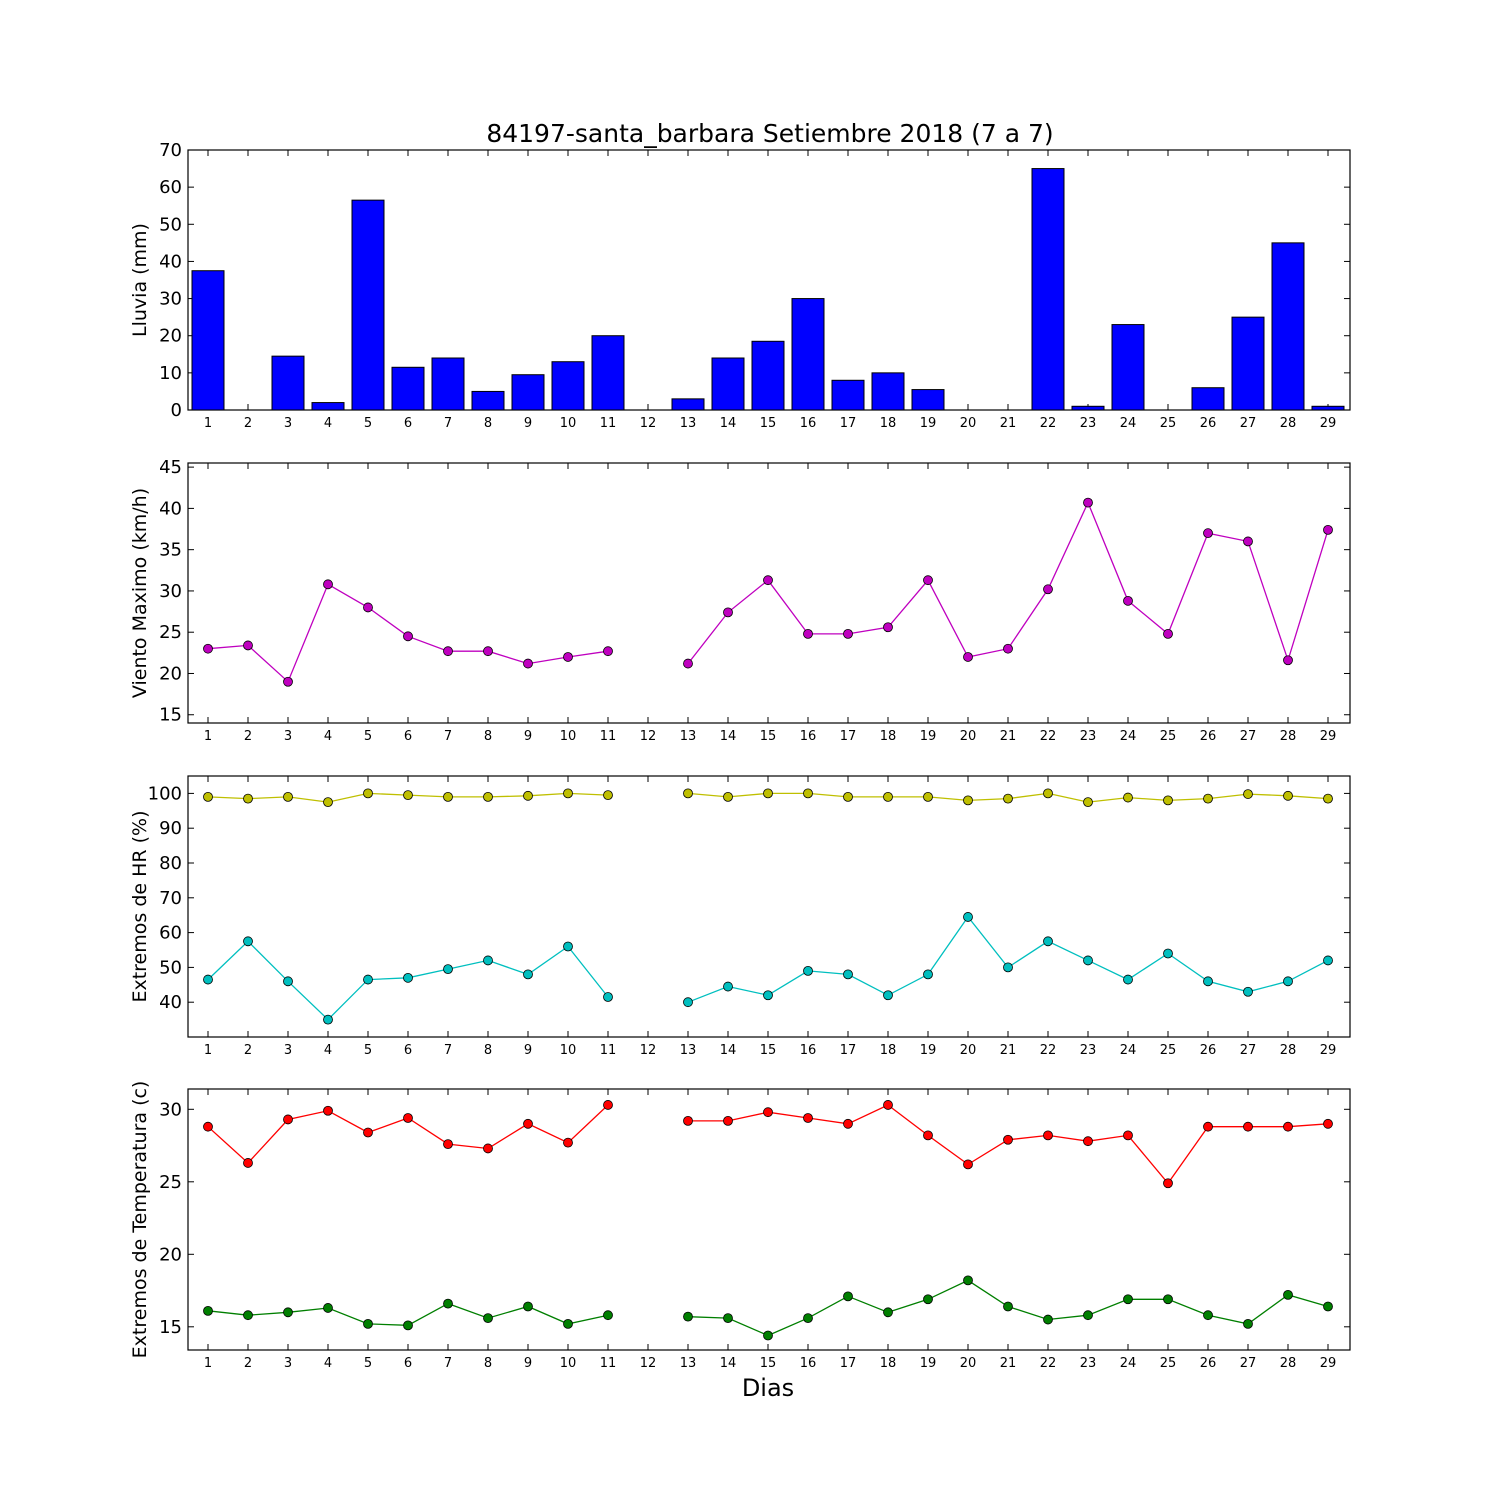 This screenshot has width=1500, height=1500. I want to click on lluvia-xtick-label: 16, so click(808, 423).